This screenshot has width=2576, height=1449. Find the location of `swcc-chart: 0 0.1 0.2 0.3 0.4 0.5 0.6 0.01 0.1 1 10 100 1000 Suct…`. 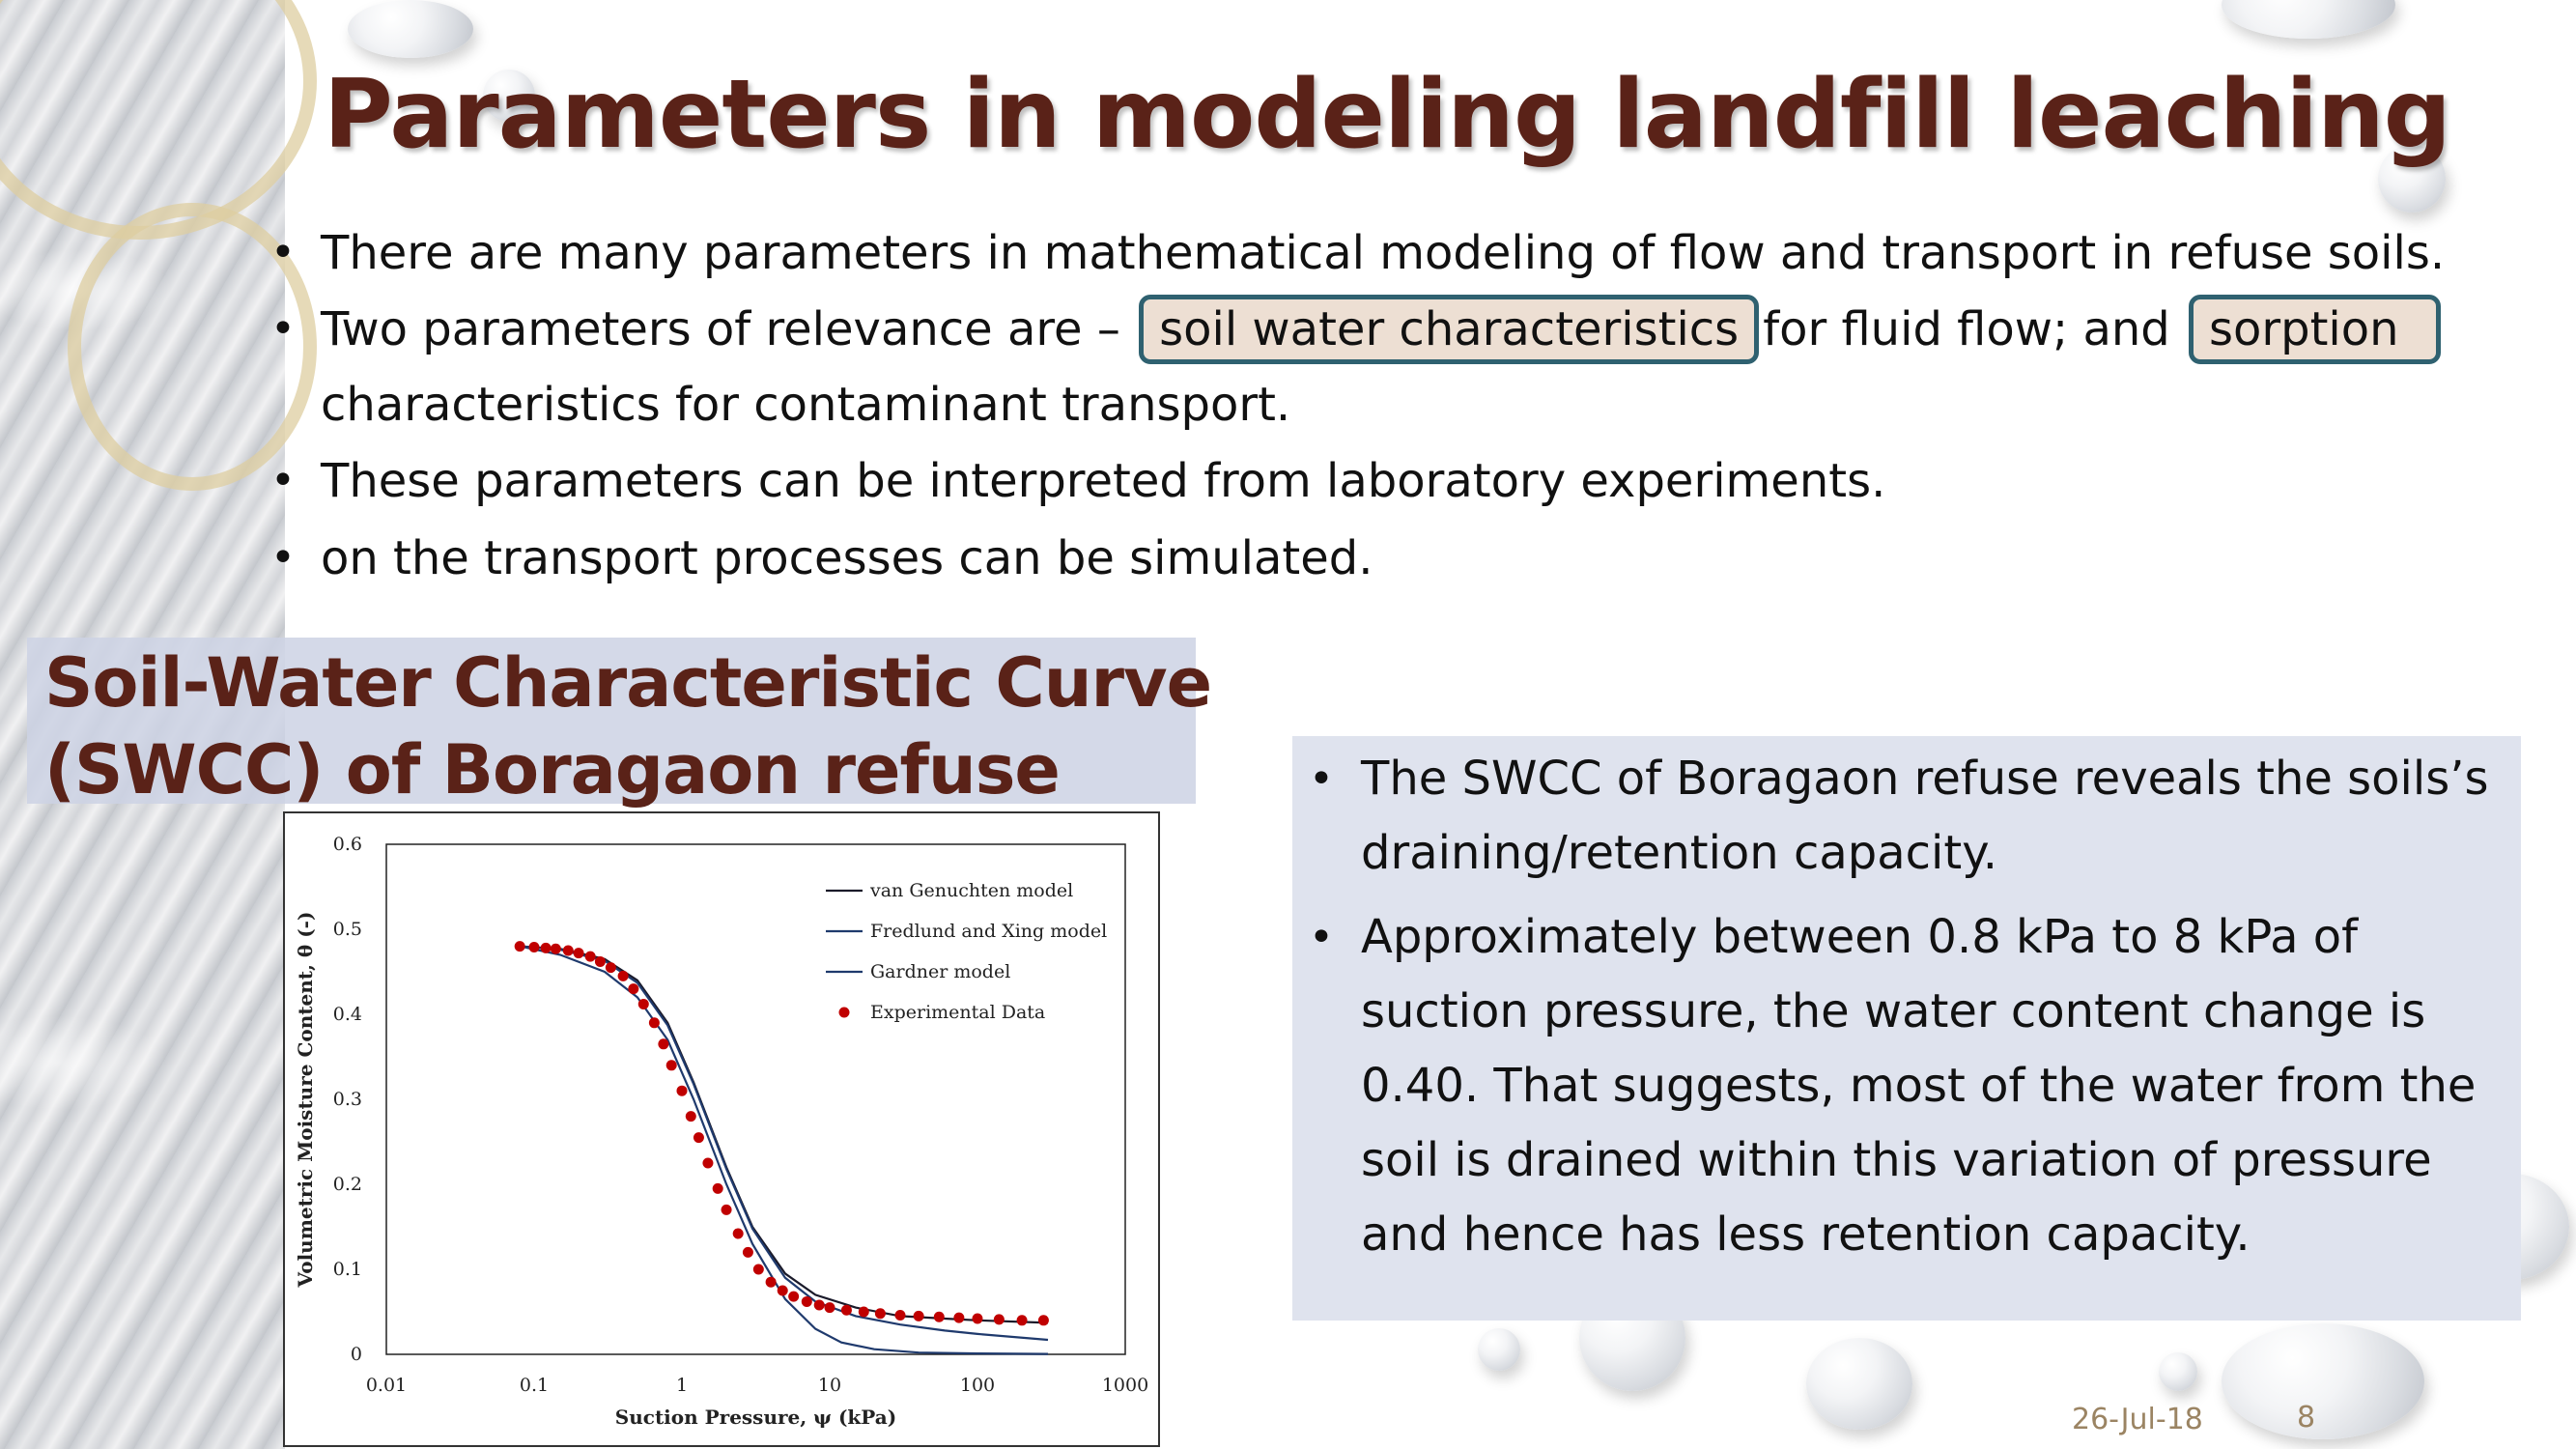

swcc-chart: 0 0.1 0.2 0.3 0.4 0.5 0.6 0.01 0.1 1 10 100 1000 Suct… is located at coordinates (721, 1129).